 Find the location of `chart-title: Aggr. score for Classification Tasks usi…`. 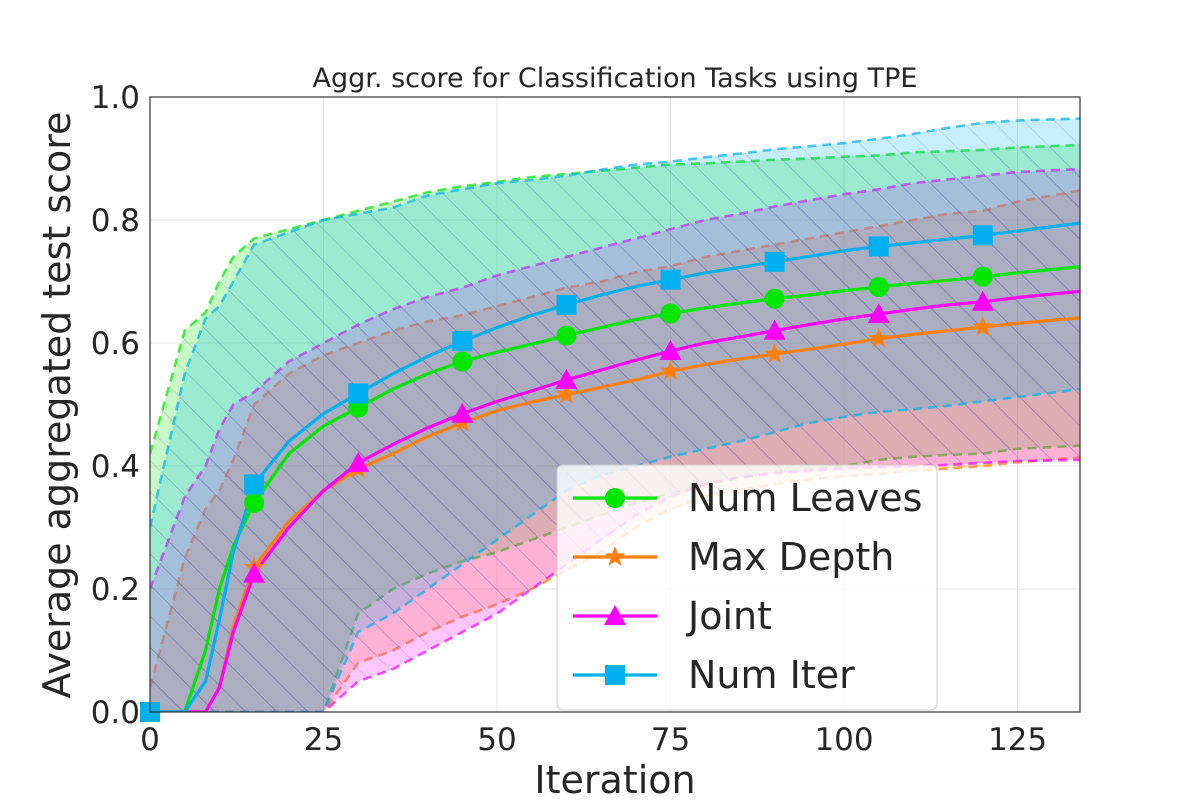

chart-title: Aggr. score for Classification Tasks usi… is located at coordinates (615, 78).